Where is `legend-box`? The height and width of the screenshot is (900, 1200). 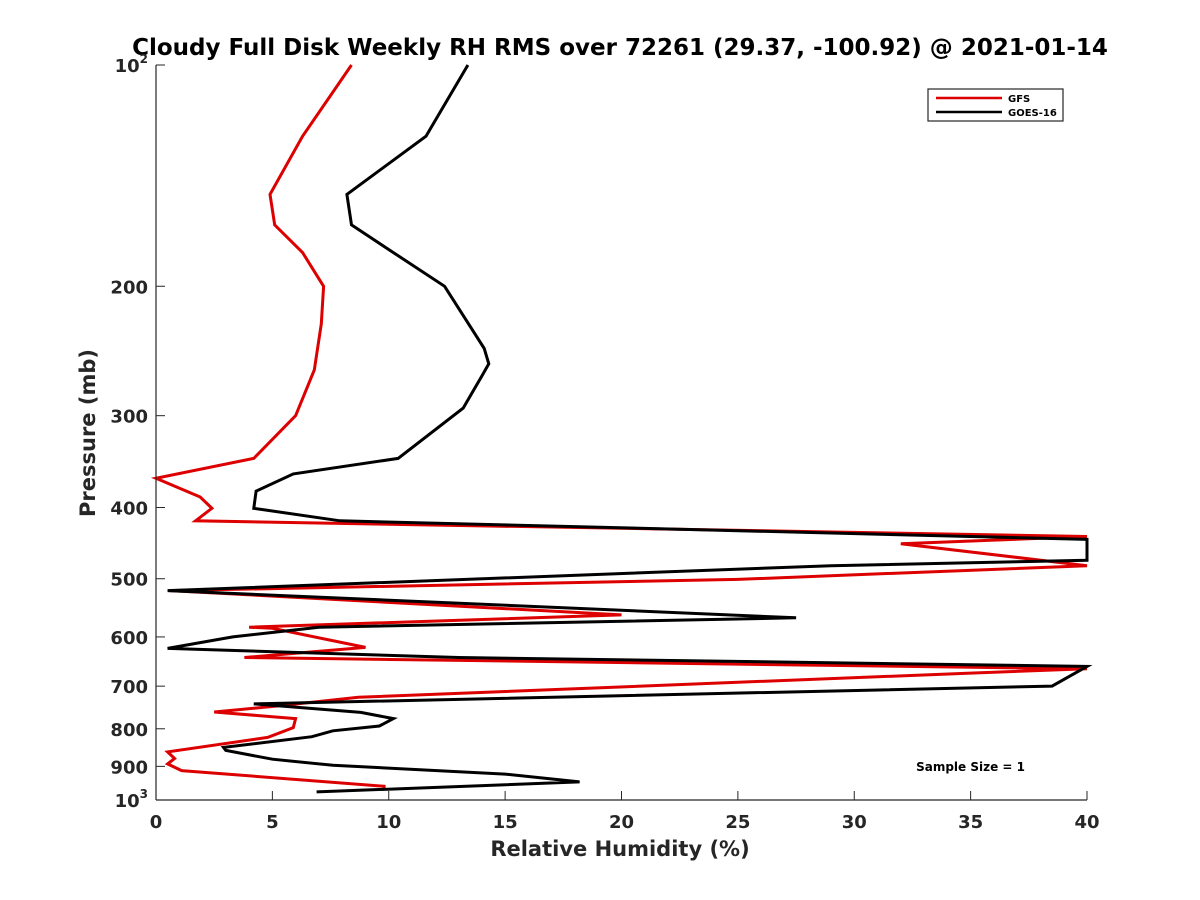 legend-box is located at coordinates (995, 105).